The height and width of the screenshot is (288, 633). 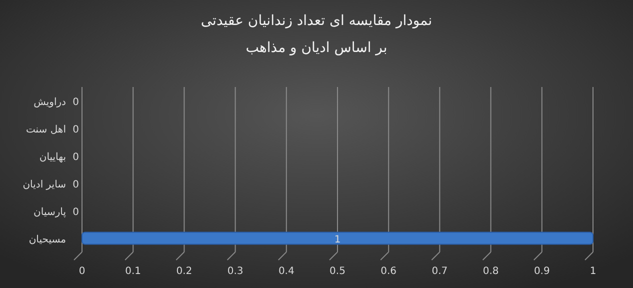 What do you see at coordinates (235, 271) in the screenshot?
I see `x-tick-label: 0.3` at bounding box center [235, 271].